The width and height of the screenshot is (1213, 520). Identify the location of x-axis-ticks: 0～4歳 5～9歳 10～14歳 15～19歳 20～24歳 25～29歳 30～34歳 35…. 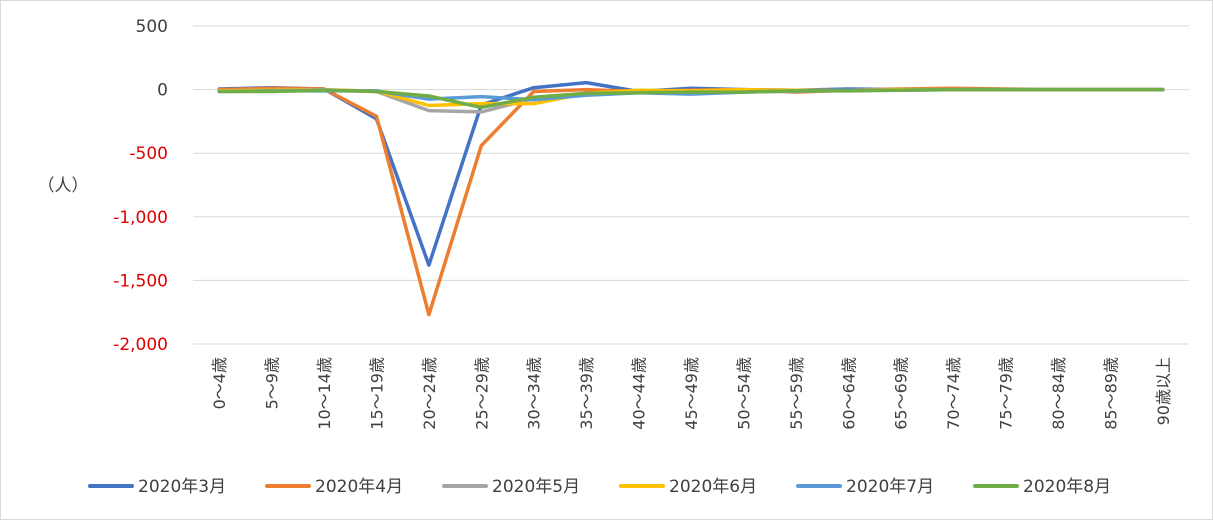
(691, 393).